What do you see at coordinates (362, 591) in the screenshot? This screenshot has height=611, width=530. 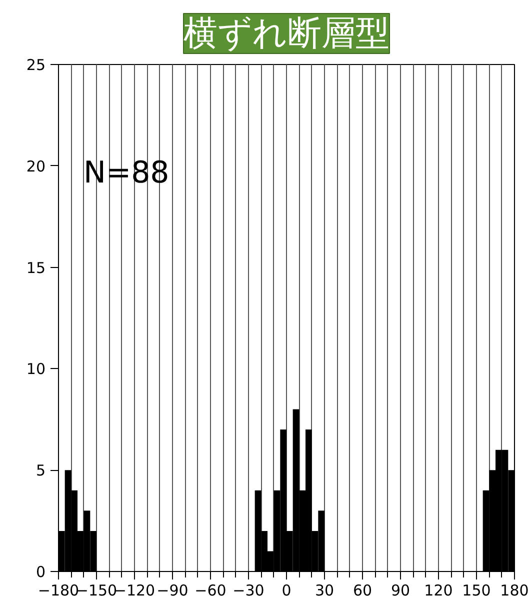 I see `x-tick-label: 60` at bounding box center [362, 591].